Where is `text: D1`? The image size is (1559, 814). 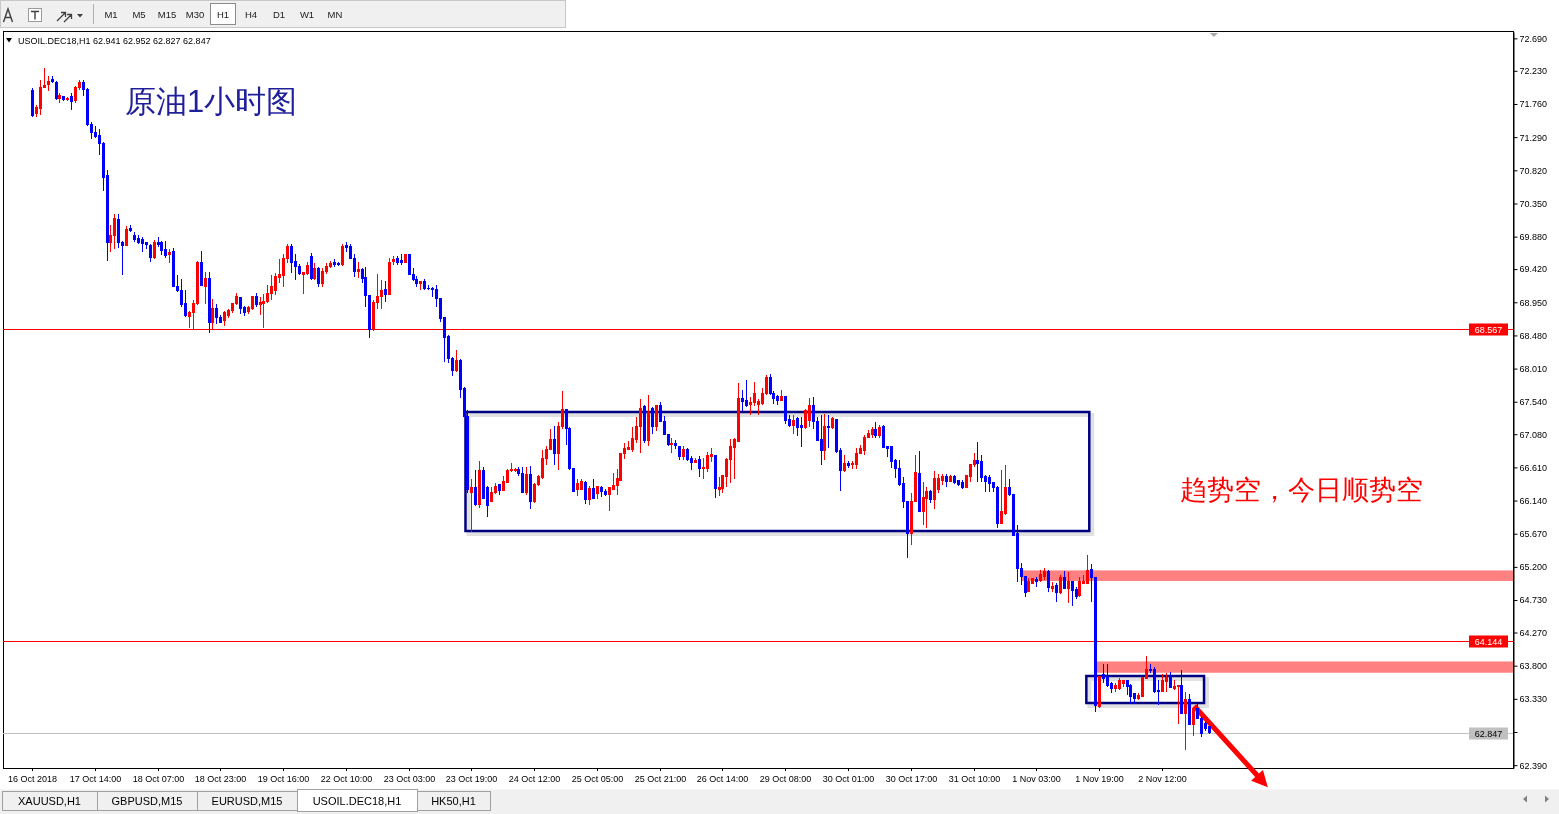 text: D1 is located at coordinates (279, 14).